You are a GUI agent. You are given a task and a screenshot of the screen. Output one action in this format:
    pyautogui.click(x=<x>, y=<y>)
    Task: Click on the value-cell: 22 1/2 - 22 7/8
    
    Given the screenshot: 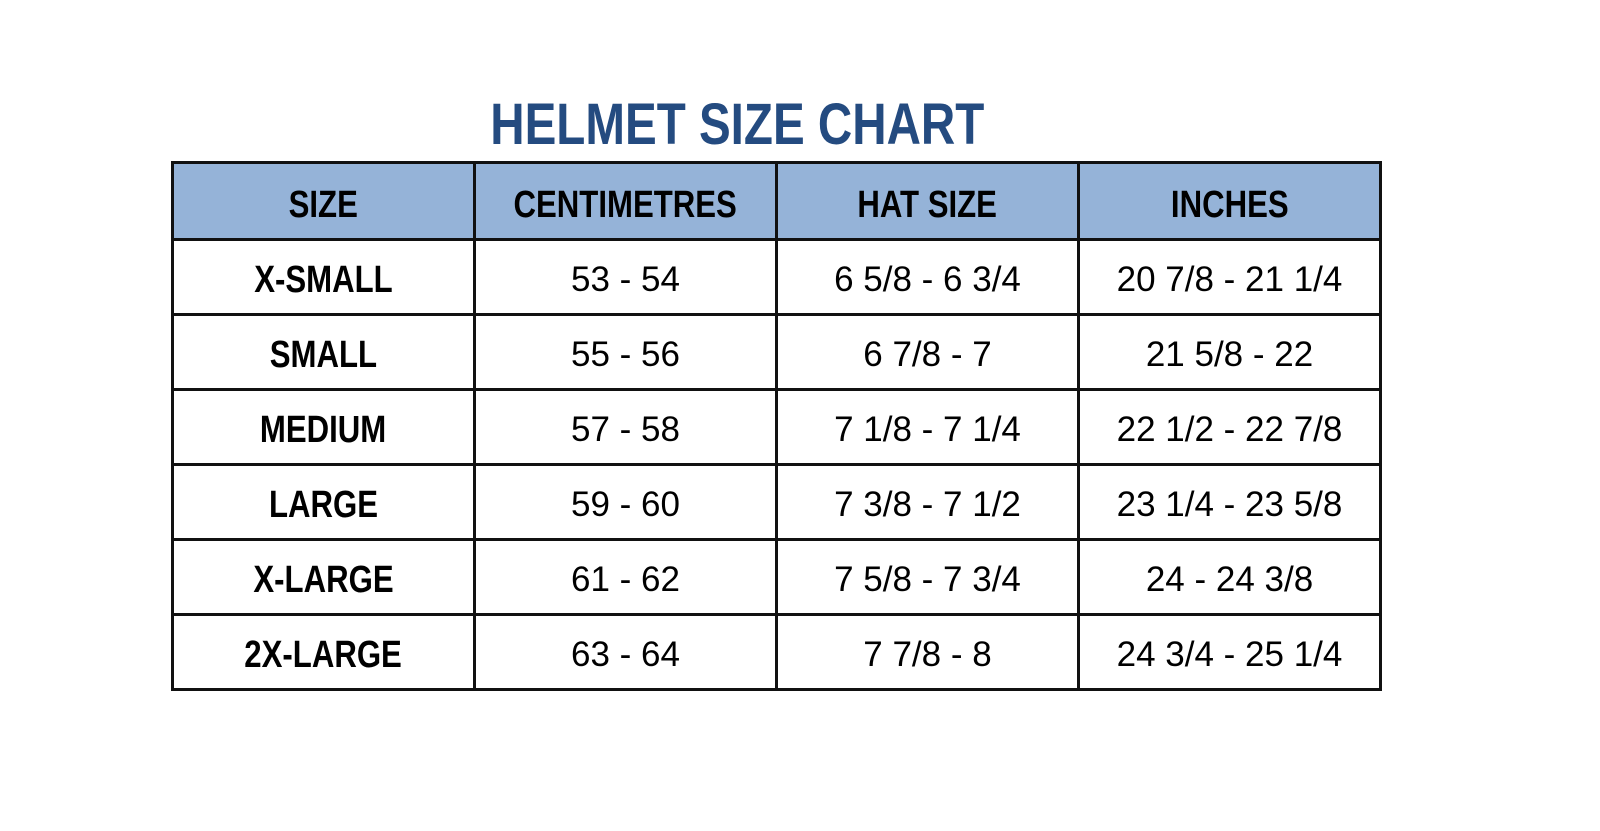 What is the action you would take?
    pyautogui.click(x=1229, y=427)
    